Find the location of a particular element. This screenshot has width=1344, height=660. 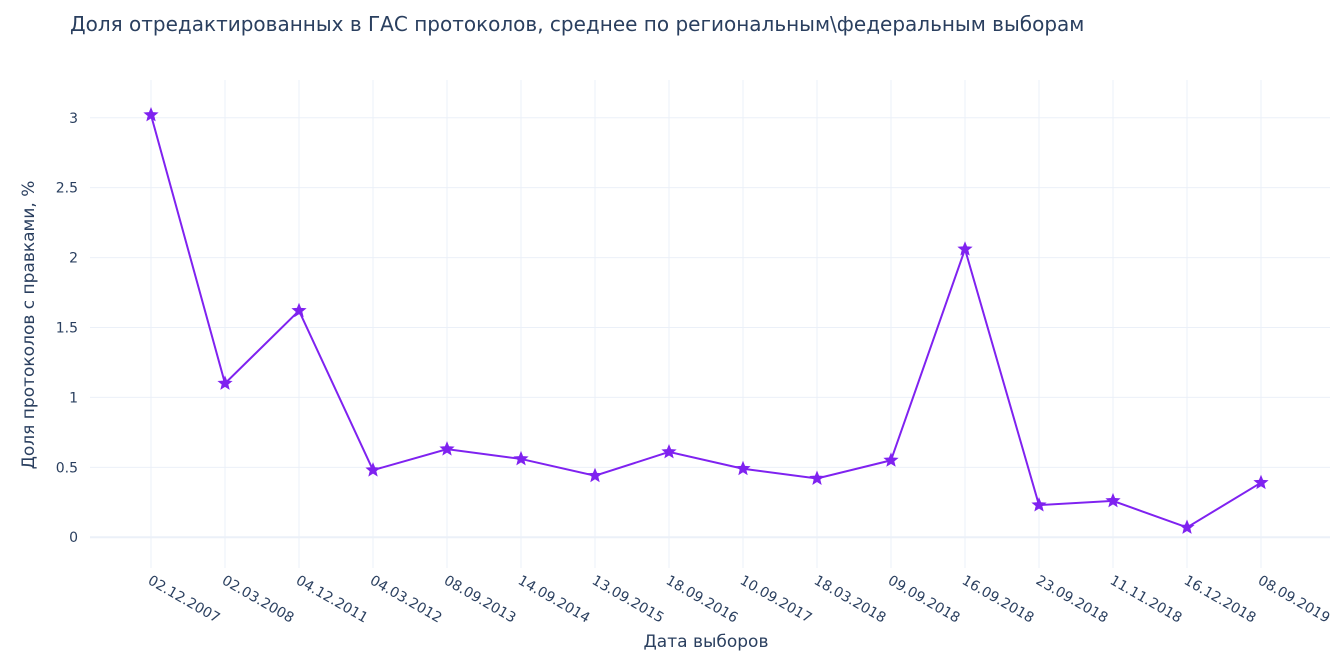

y-axis-ticks: 0 0.5 1 1.5 2 2.5 3 is located at coordinates (67, 328).